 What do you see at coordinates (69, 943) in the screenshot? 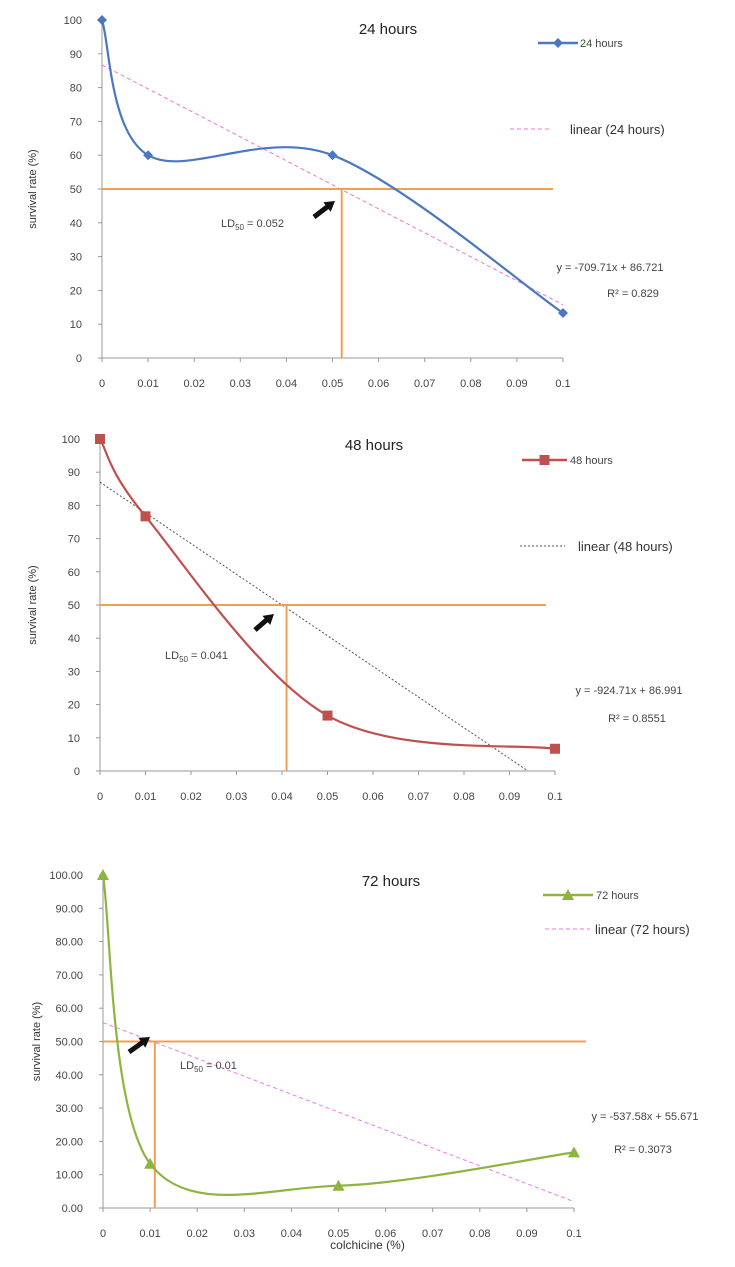
I see `y-tick-label: 80.00` at bounding box center [69, 943].